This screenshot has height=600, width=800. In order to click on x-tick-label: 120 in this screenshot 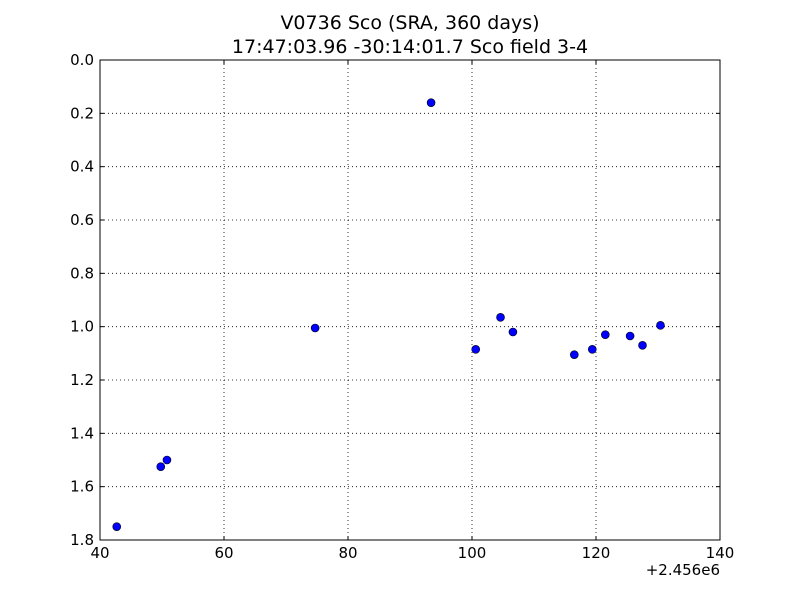, I will do `click(596, 553)`.